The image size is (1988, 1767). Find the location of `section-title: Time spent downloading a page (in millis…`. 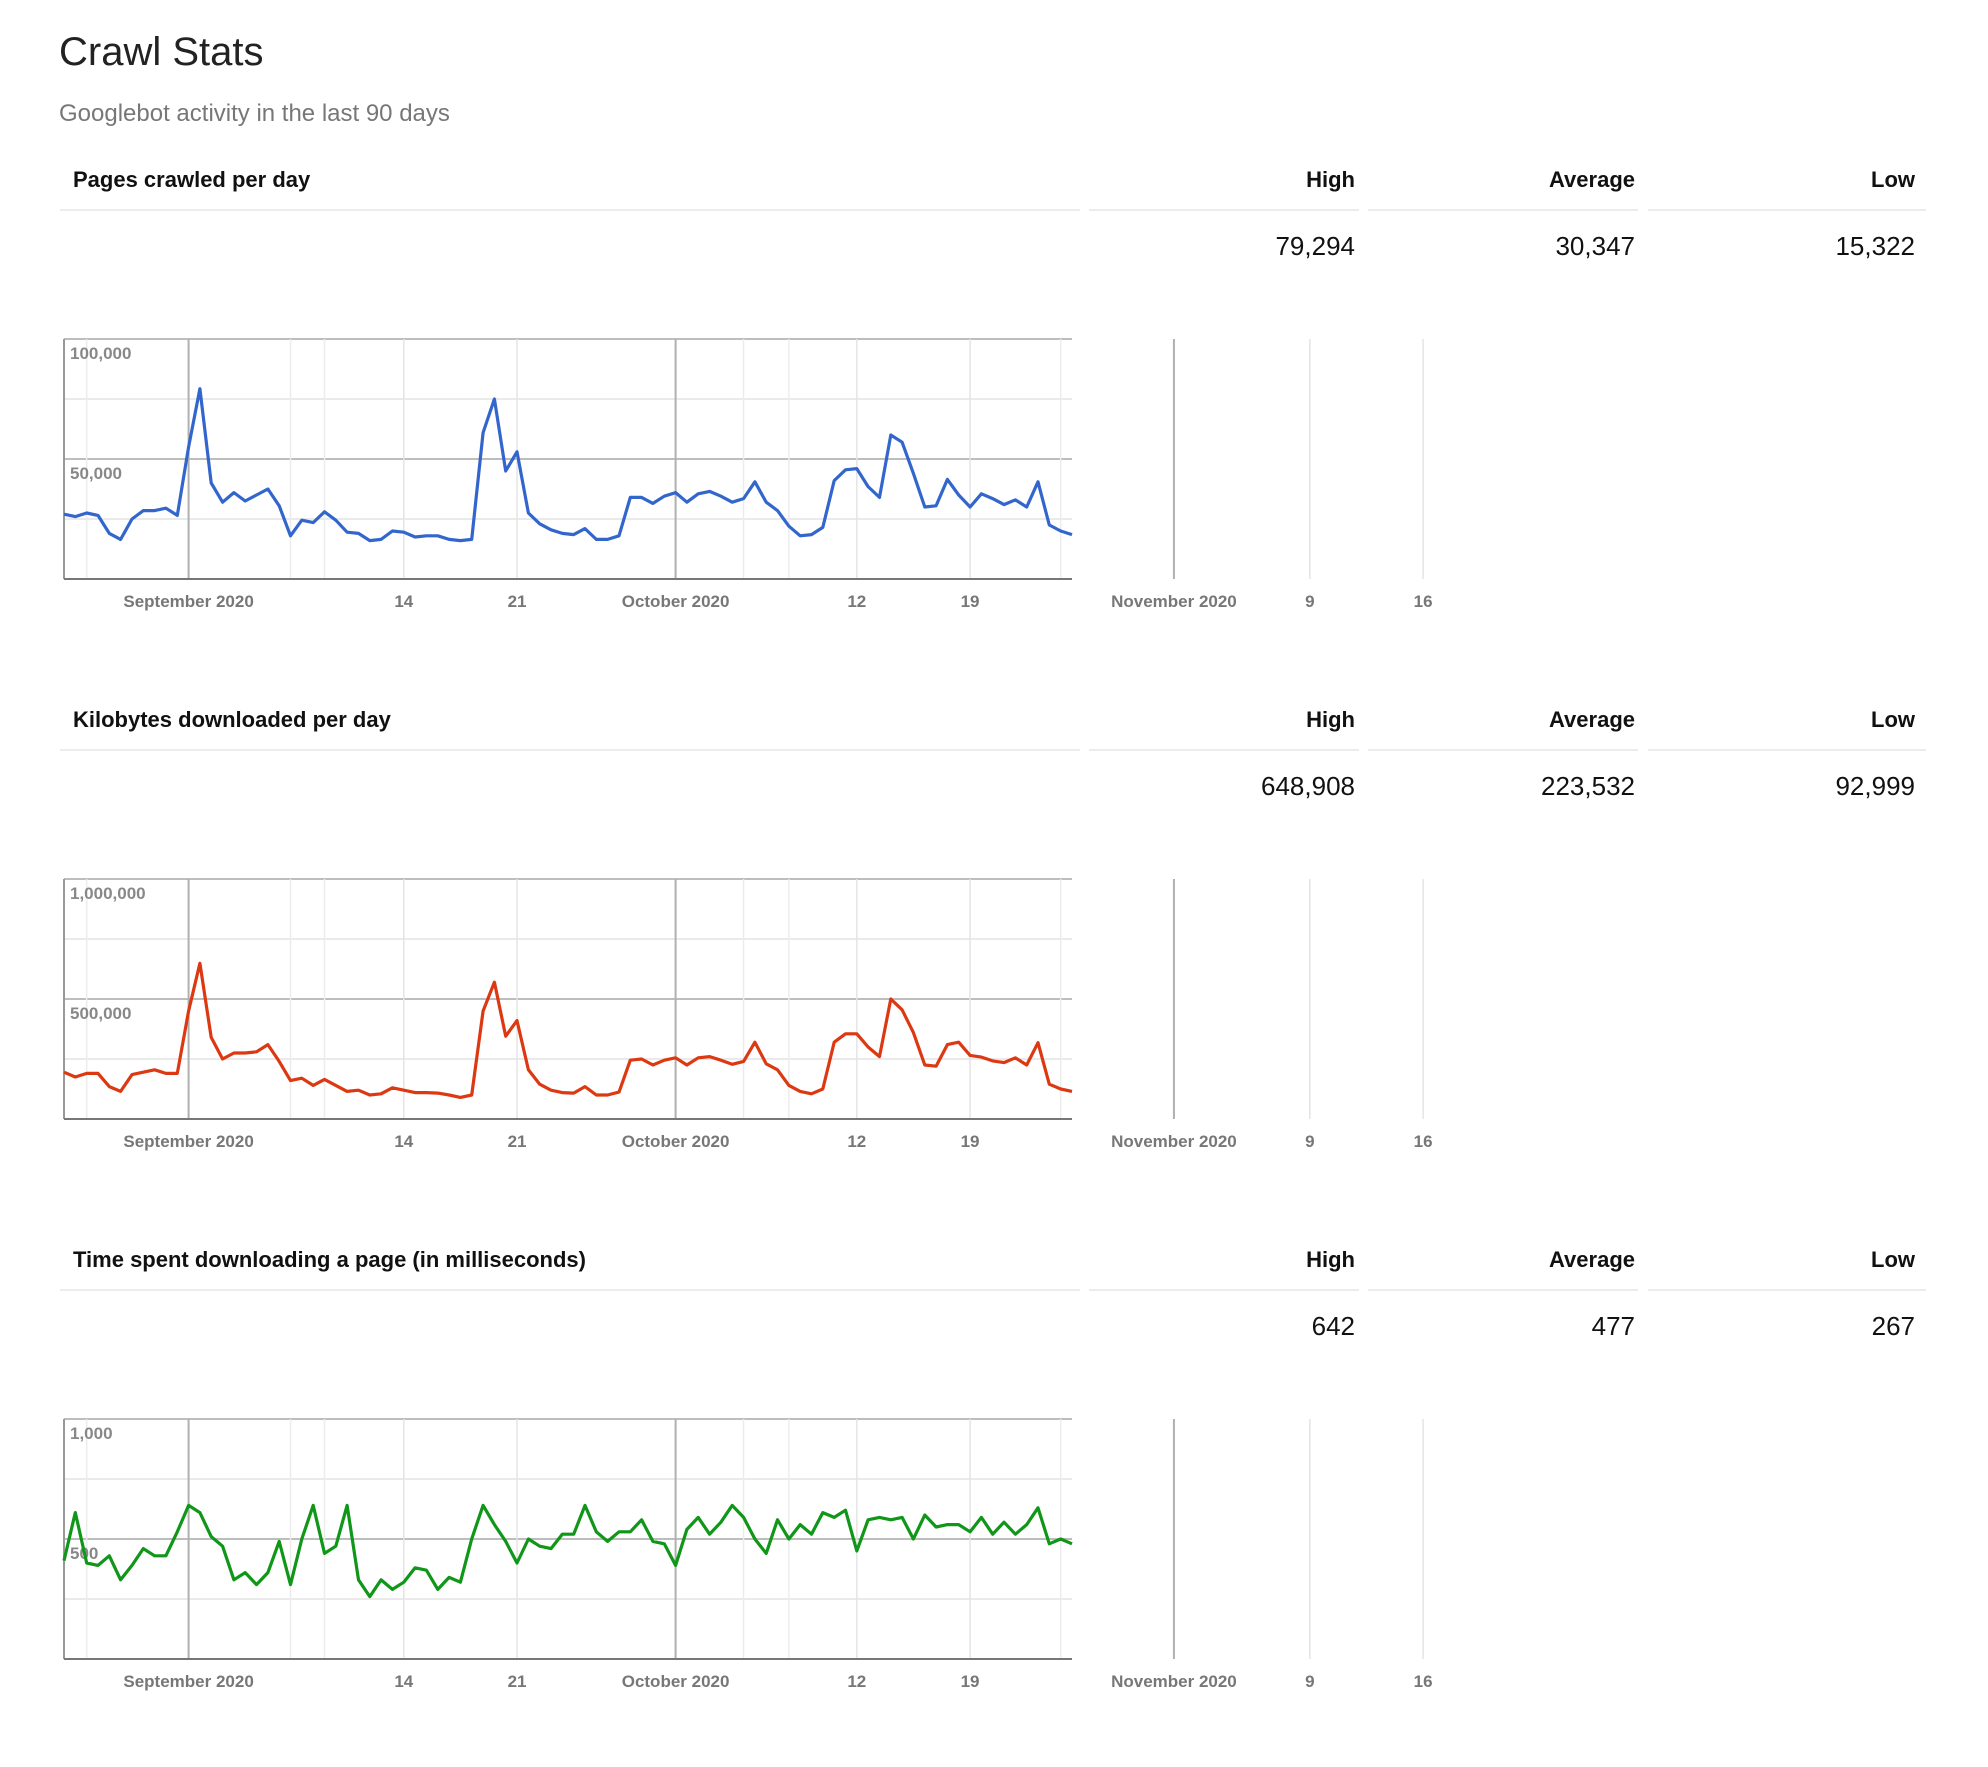

section-title: Time spent downloading a page (in millis… is located at coordinates (329, 1259).